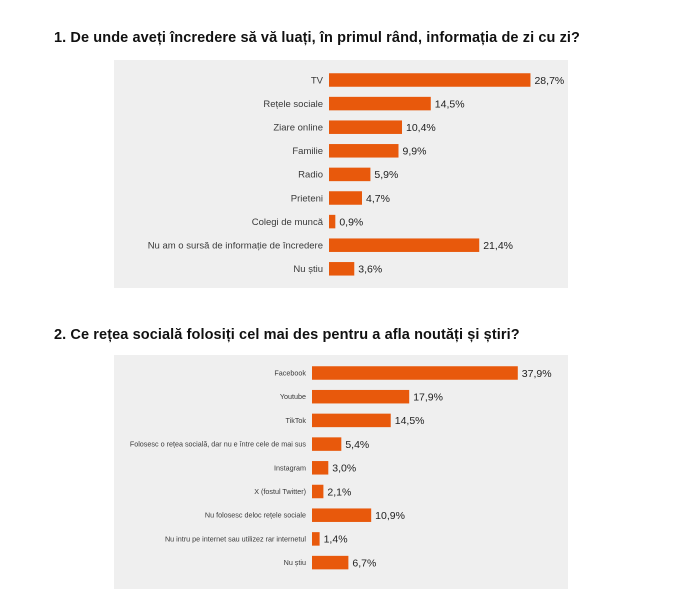 This screenshot has height=603, width=700. I want to click on chart-1-category-label: Prieteni, so click(307, 198).